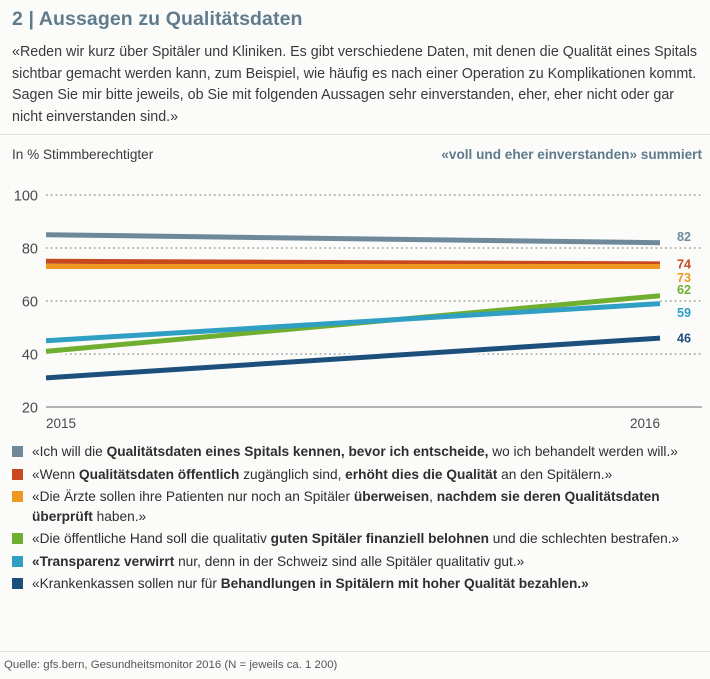 The image size is (710, 679). What do you see at coordinates (30, 409) in the screenshot?
I see `y-axis-tick-label: 20` at bounding box center [30, 409].